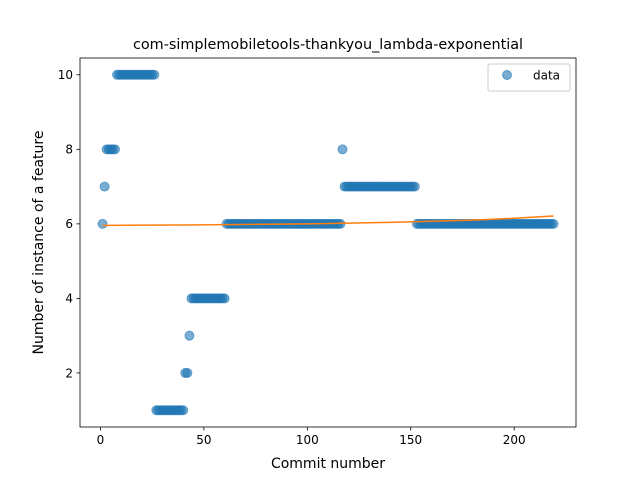 This screenshot has width=640, height=480. Describe the element at coordinates (410, 440) in the screenshot. I see `x-tick-label: 150` at that location.